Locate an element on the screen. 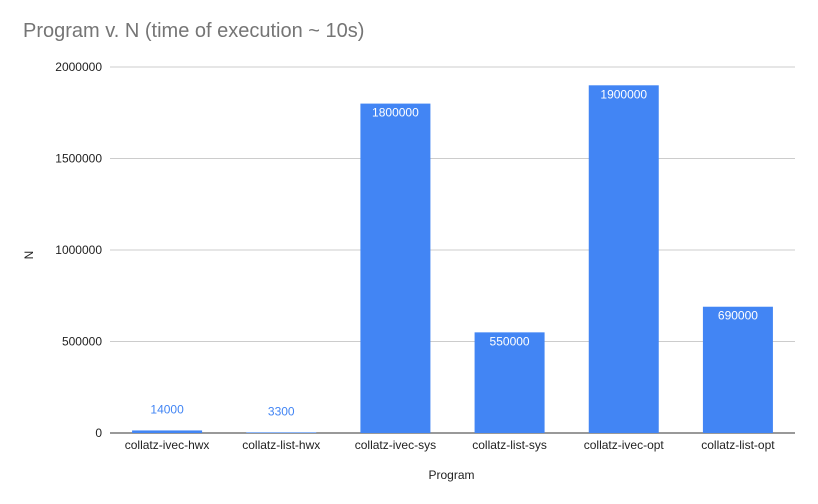  x-tick-label: collatz-list-sys is located at coordinates (509, 445).